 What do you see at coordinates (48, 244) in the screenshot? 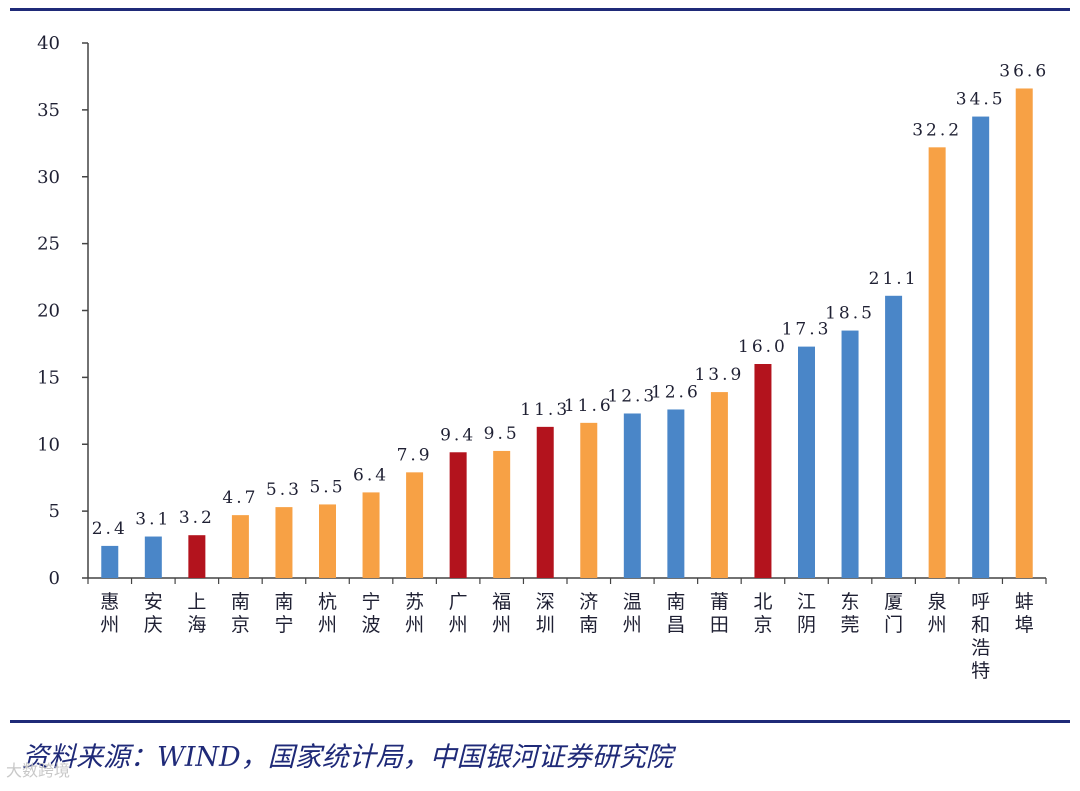
I see `y-tick-label: 25` at bounding box center [48, 244].